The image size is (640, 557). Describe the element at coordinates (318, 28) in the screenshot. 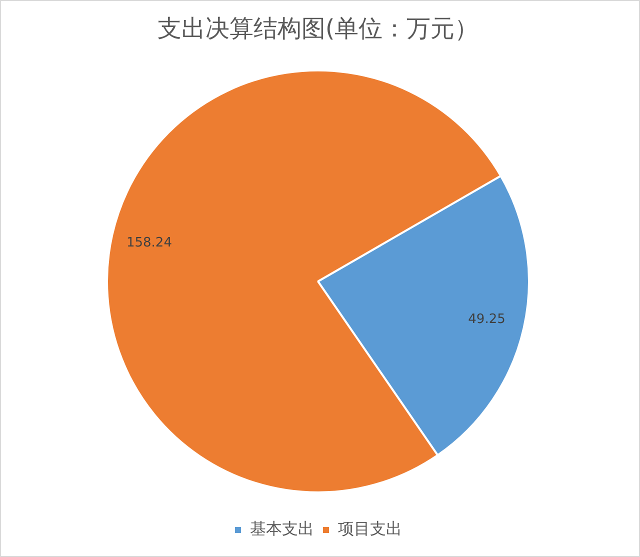

I see `chart-title: 支出决算结构图(单位：万元）` at that location.